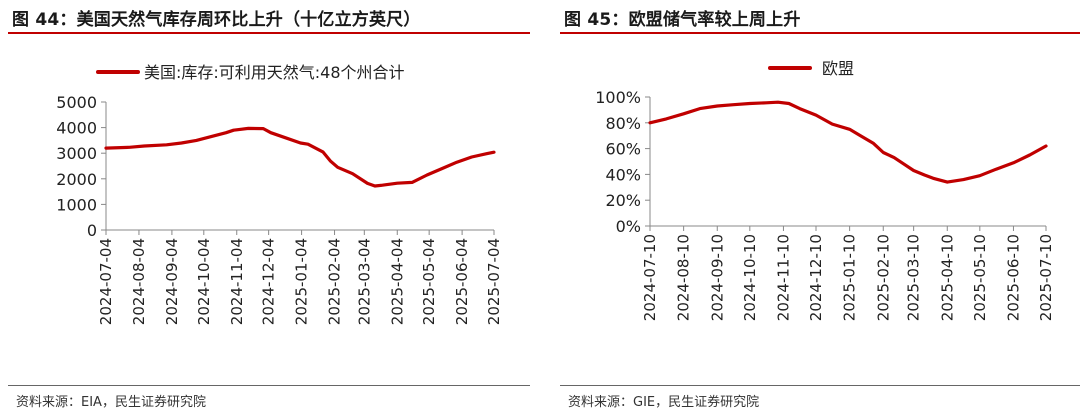 The image size is (1080, 415). I want to click on y-tick-label: 80%, so click(623, 123).